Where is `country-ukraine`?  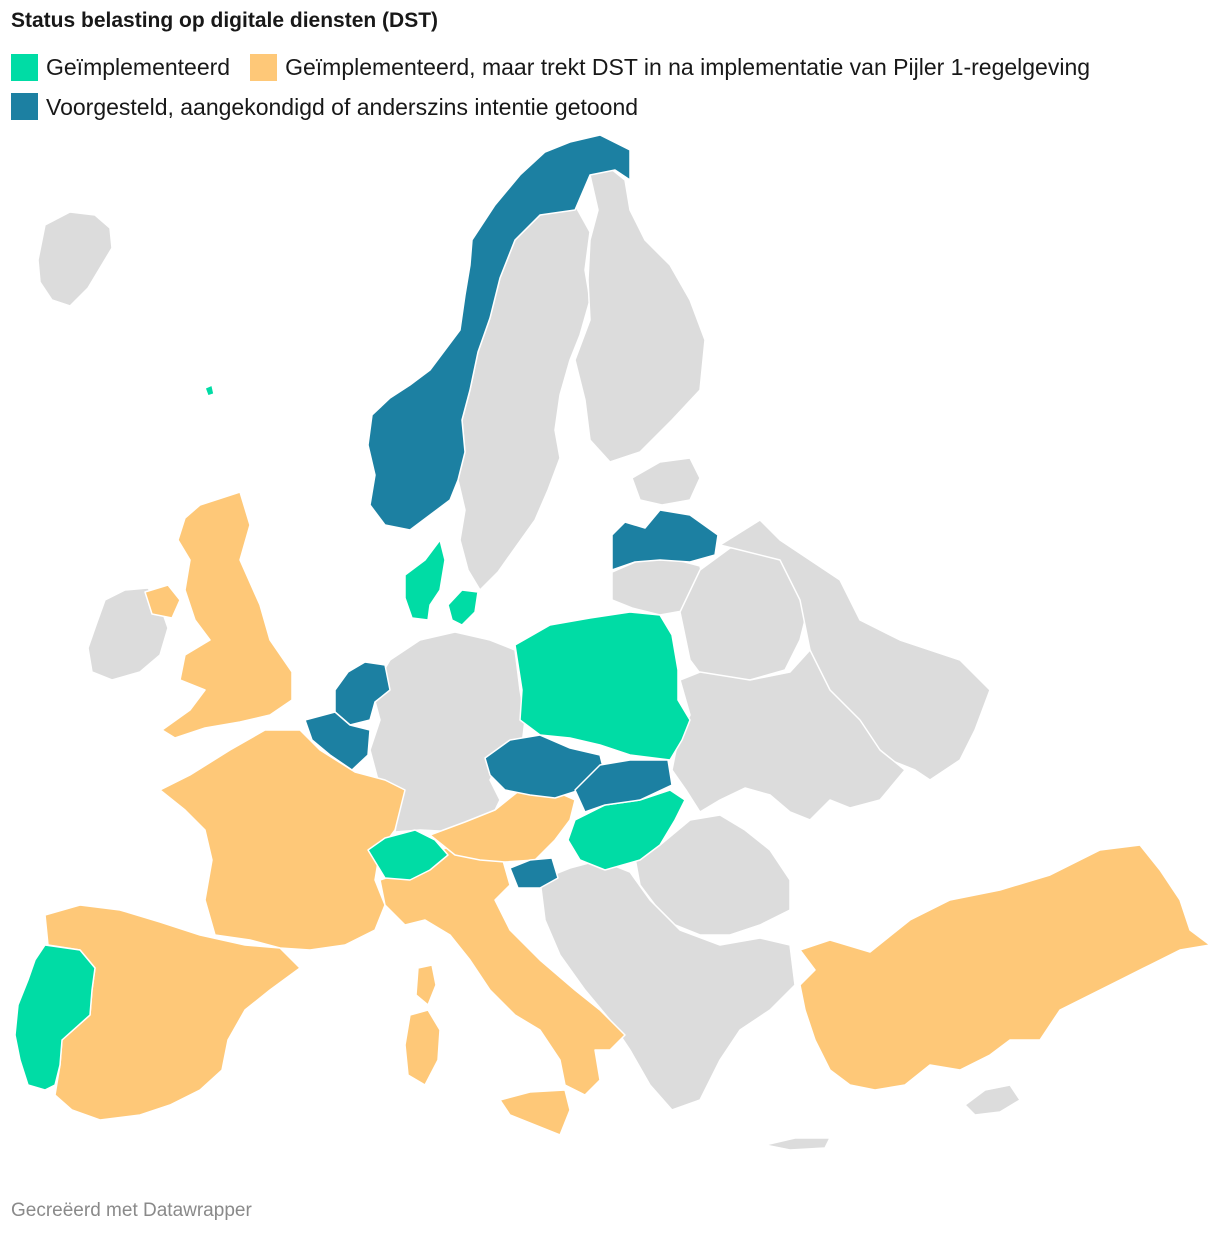
country-ukraine is located at coordinates (788, 735).